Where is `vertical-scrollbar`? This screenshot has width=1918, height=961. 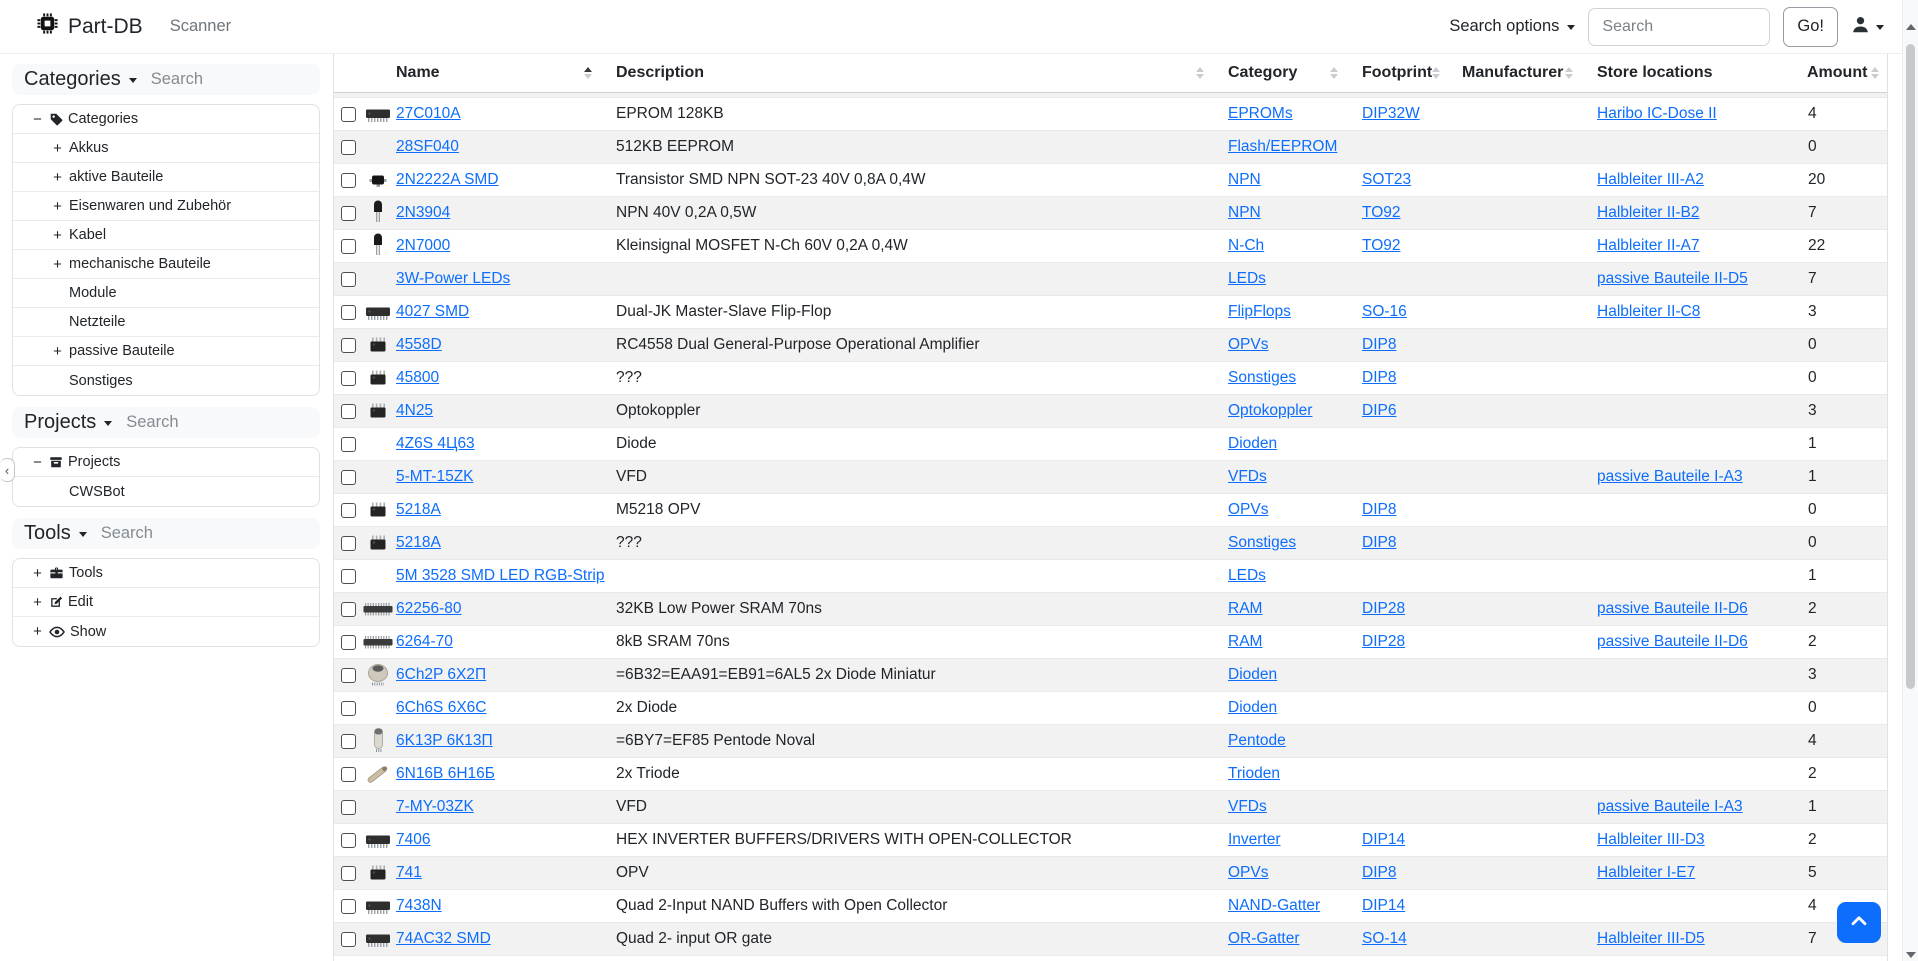
vertical-scrollbar is located at coordinates (1910, 480).